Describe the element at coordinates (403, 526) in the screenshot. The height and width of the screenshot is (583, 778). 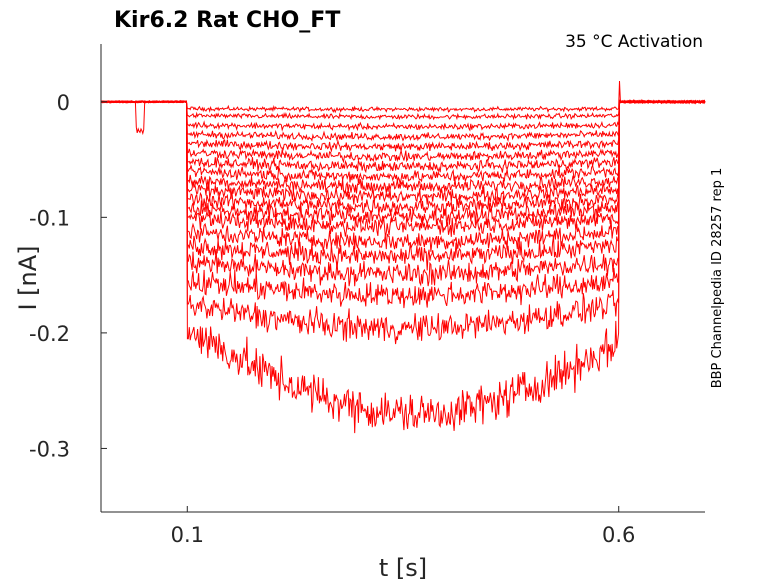
I see `x-ticks: 0.1 0.6` at that location.